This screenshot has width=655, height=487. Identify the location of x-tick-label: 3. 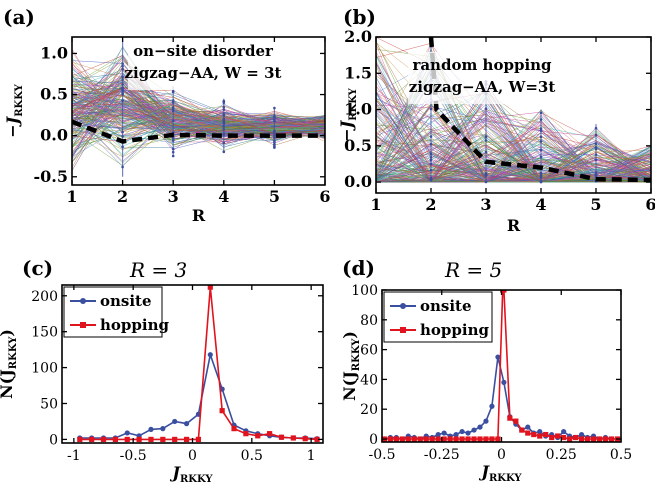
(173, 196).